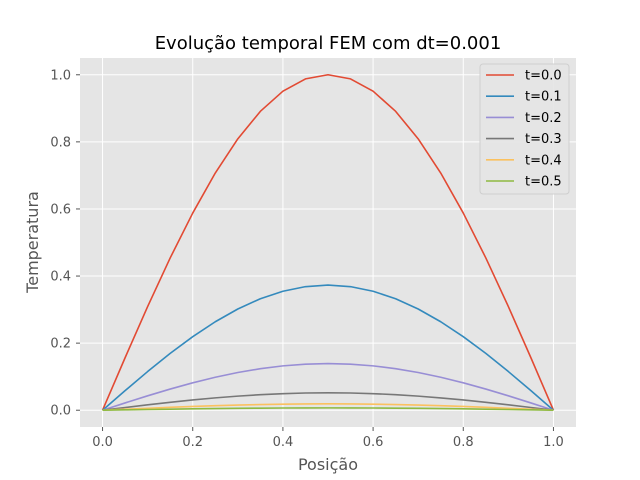 Image resolution: width=640 pixels, height=480 pixels. What do you see at coordinates (543, 97) in the screenshot?
I see `legend-label: t=0.1` at bounding box center [543, 97].